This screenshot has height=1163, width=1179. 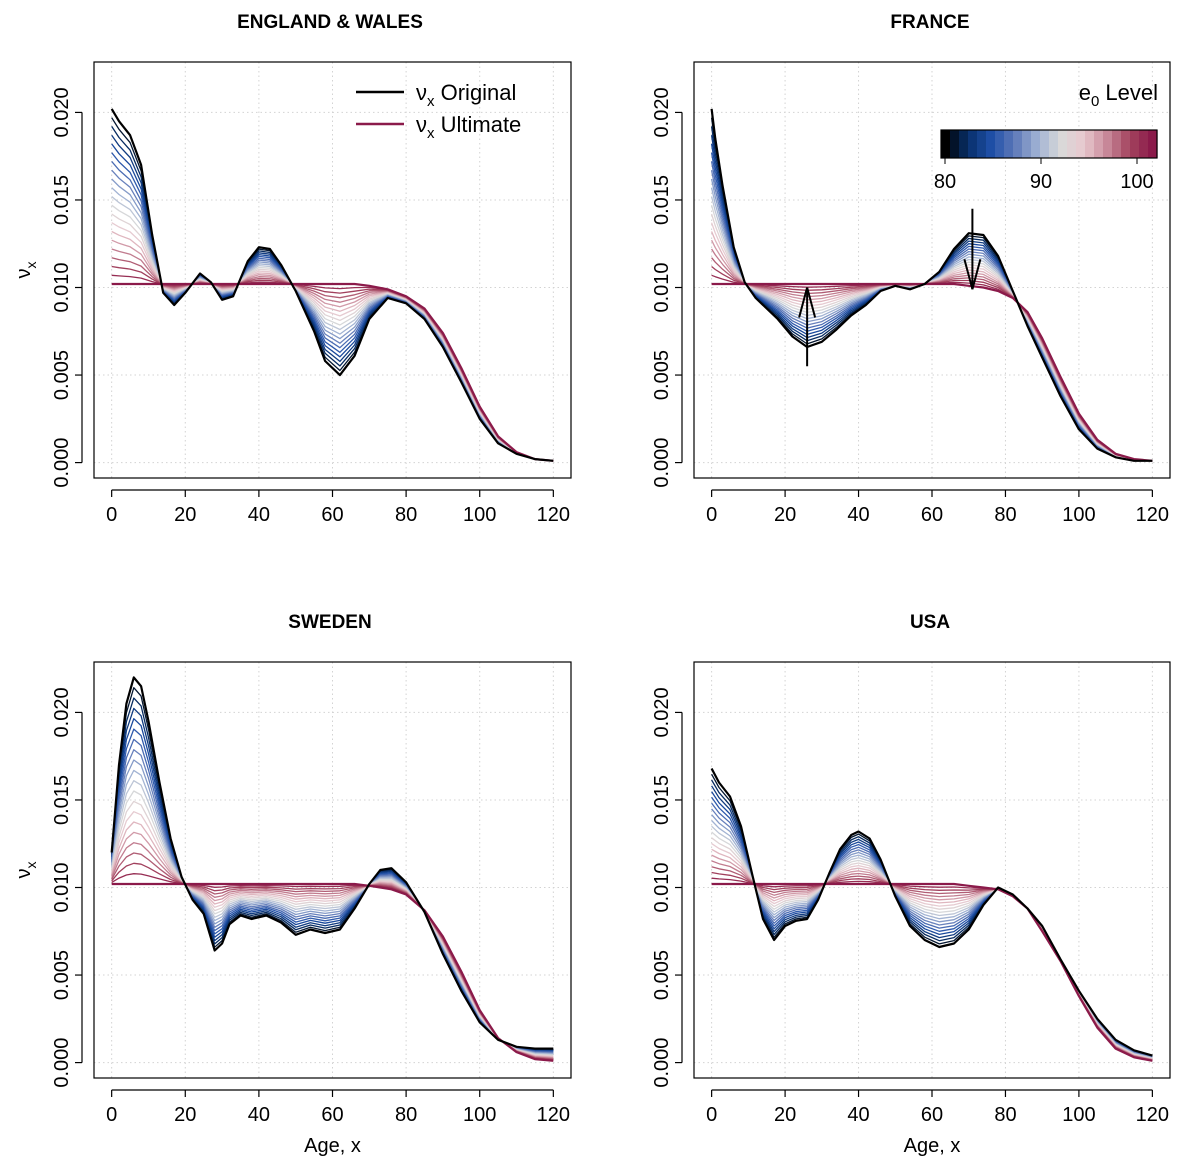 I want to click on legend-original-label: νx Original, so click(x=466, y=95).